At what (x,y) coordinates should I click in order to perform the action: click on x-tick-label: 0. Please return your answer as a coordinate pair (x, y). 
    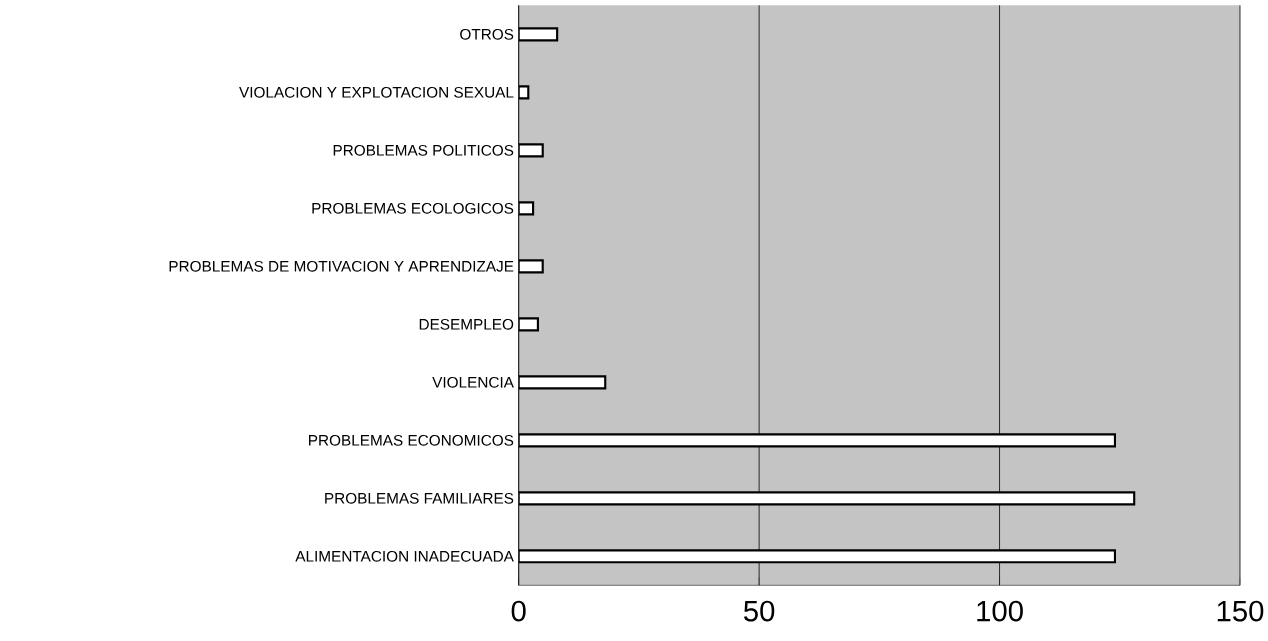
    Looking at the image, I should click on (518, 611).